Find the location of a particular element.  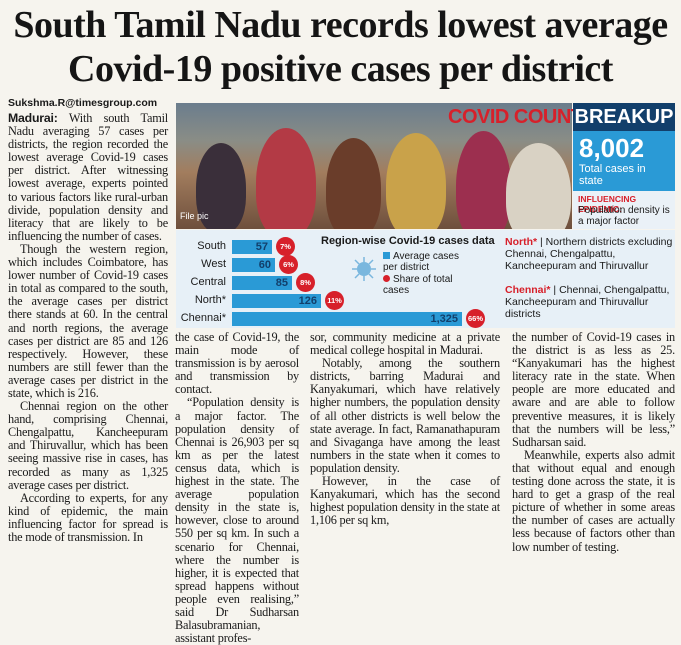

legend-item: Average cases per district is located at coordinates (423, 262).